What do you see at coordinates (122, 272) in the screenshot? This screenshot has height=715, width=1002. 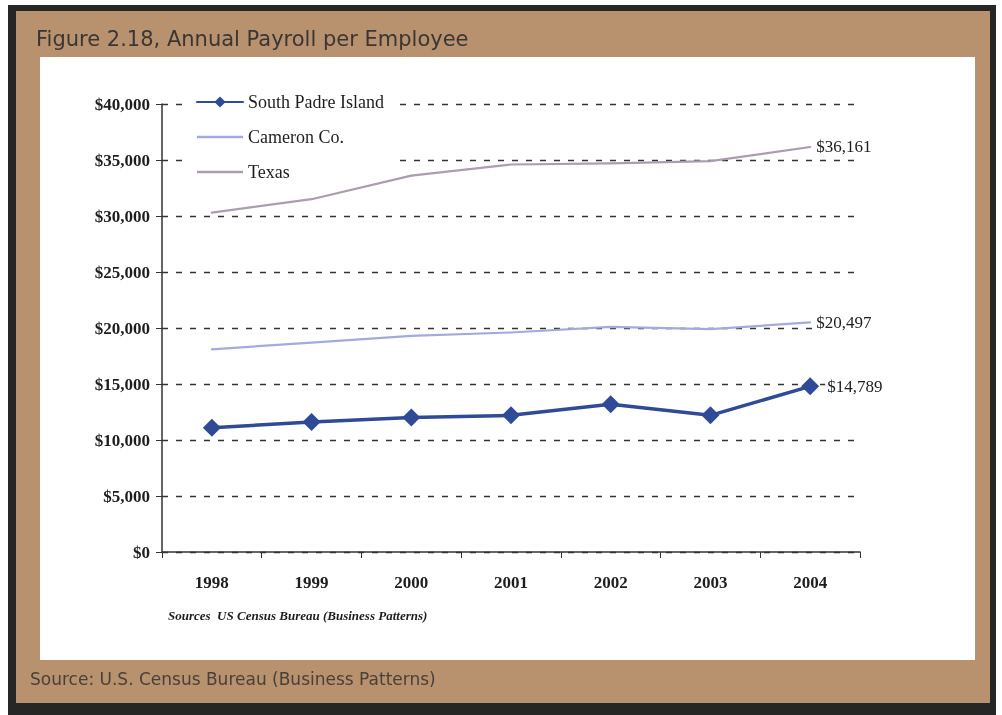 I see `y-tick-label: $25,000` at bounding box center [122, 272].